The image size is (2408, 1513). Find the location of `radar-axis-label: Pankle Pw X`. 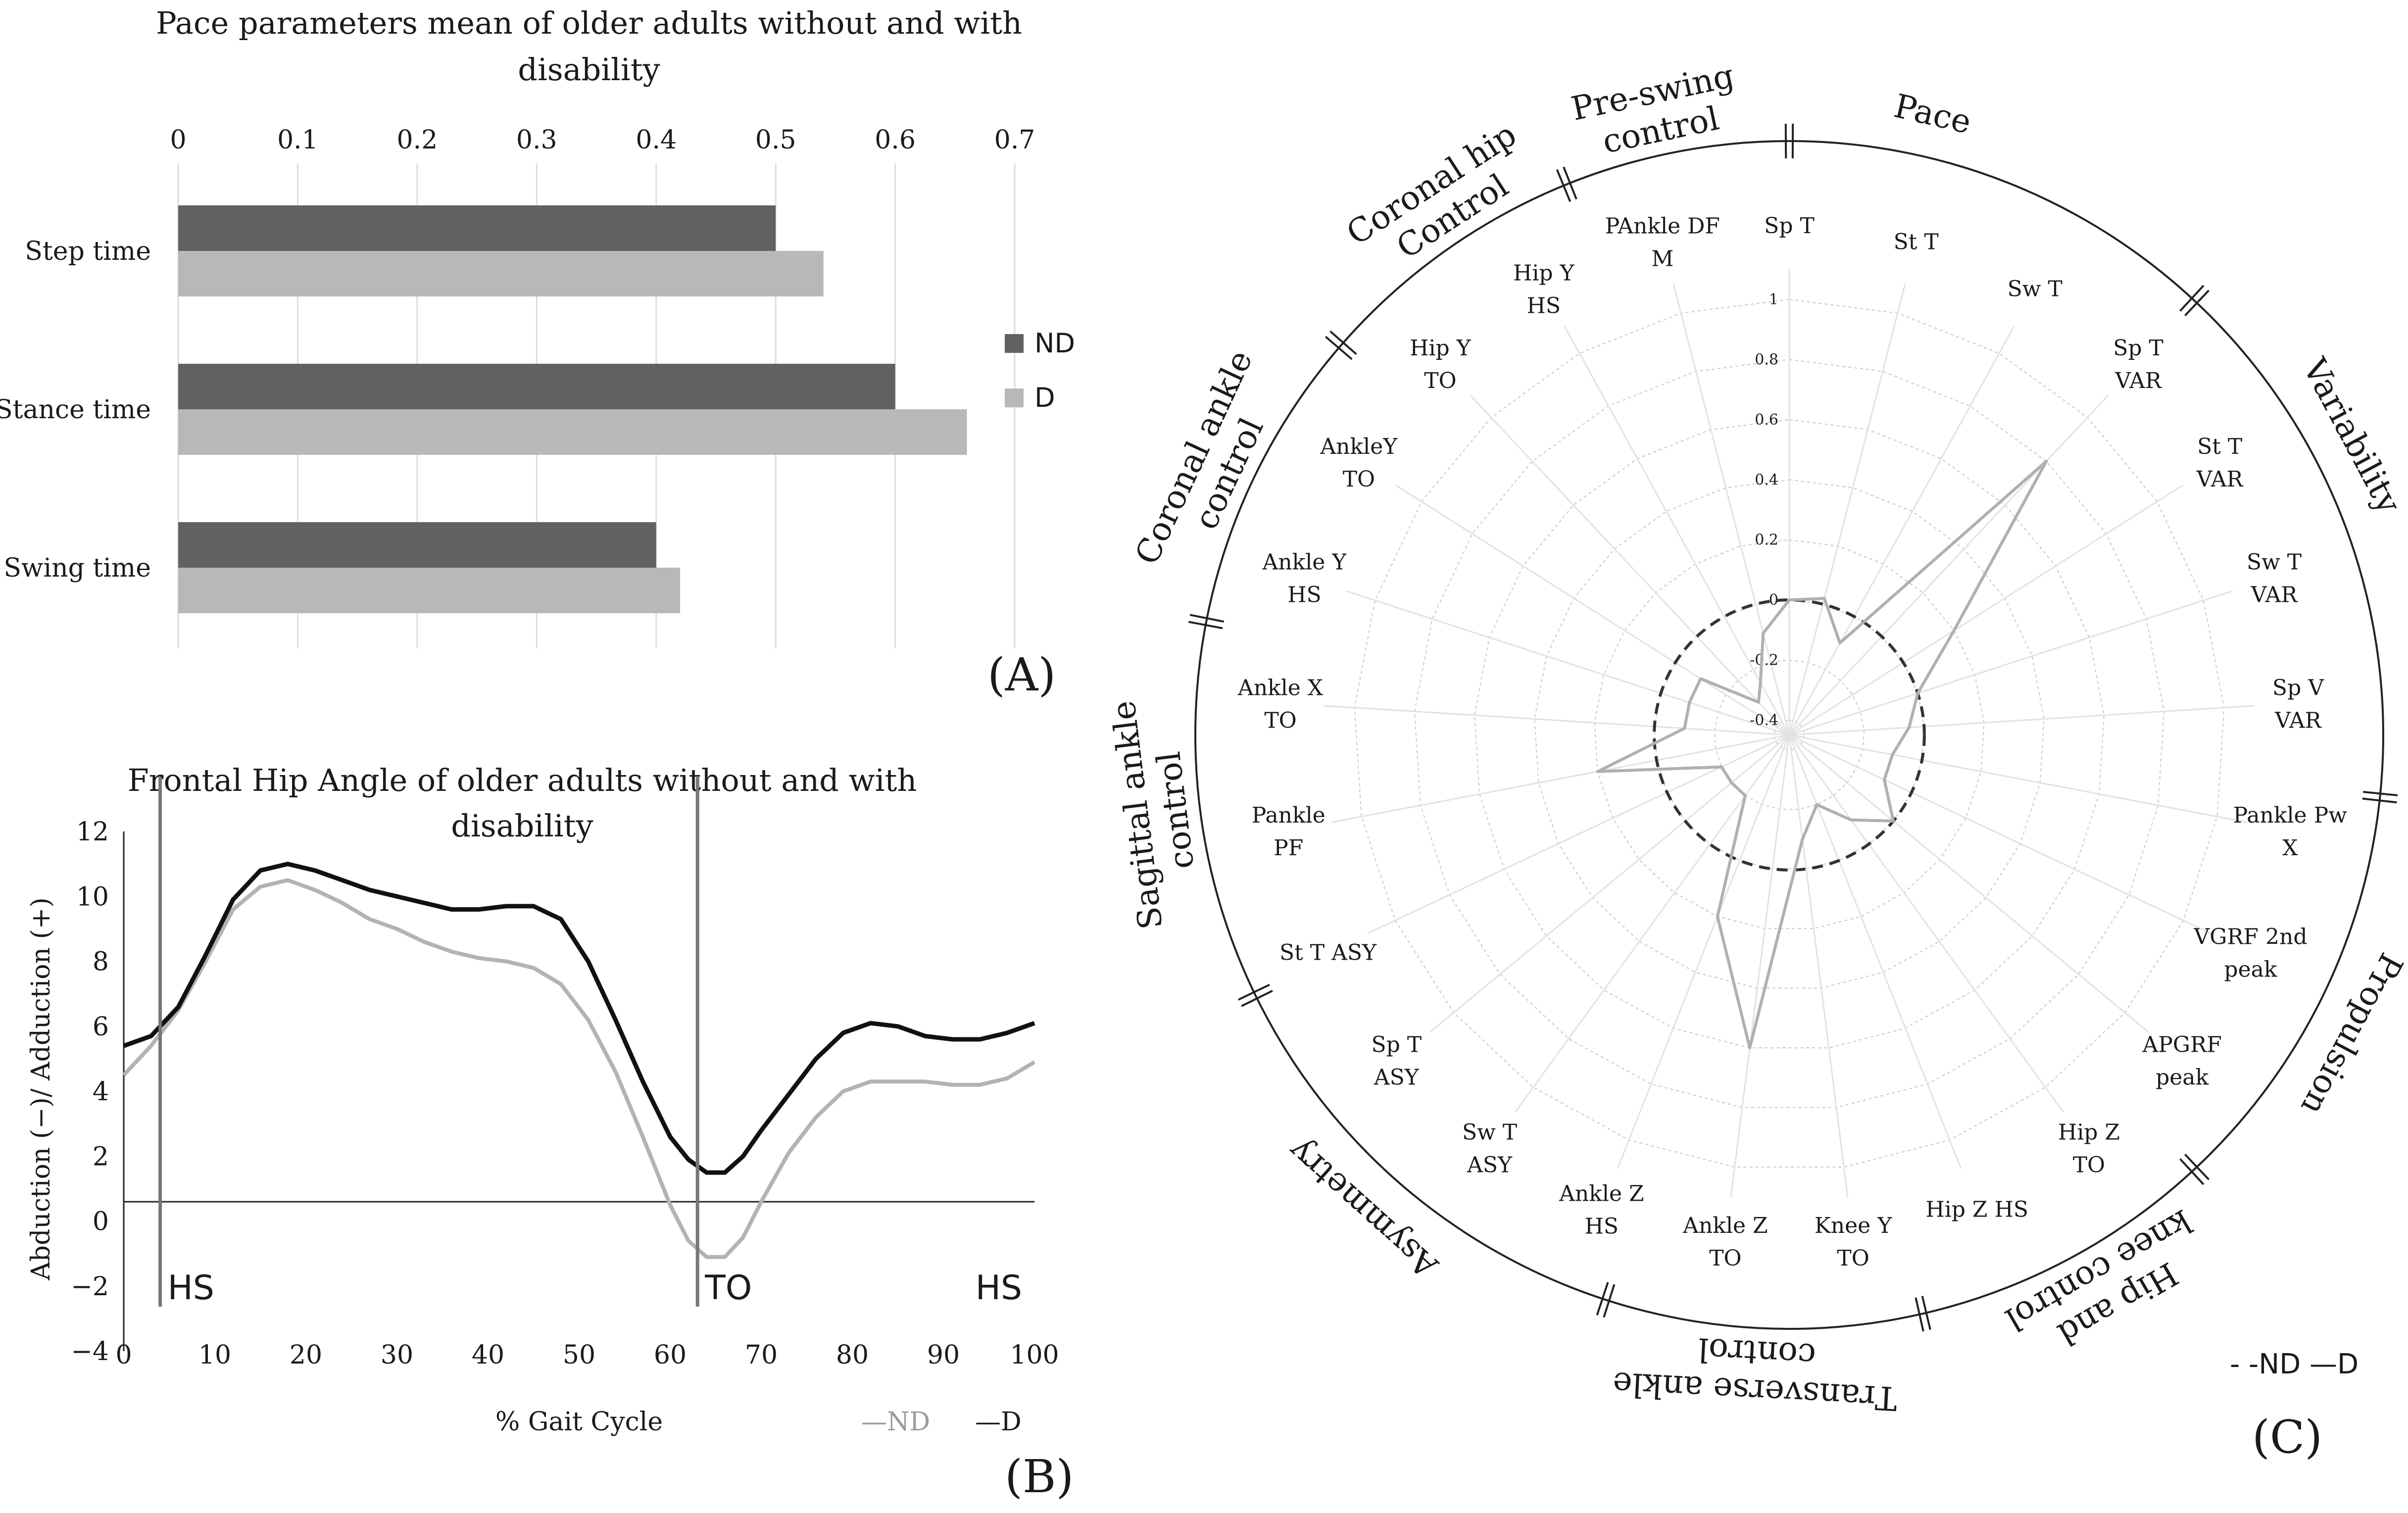

radar-axis-label: Pankle Pw X is located at coordinates (2290, 832).